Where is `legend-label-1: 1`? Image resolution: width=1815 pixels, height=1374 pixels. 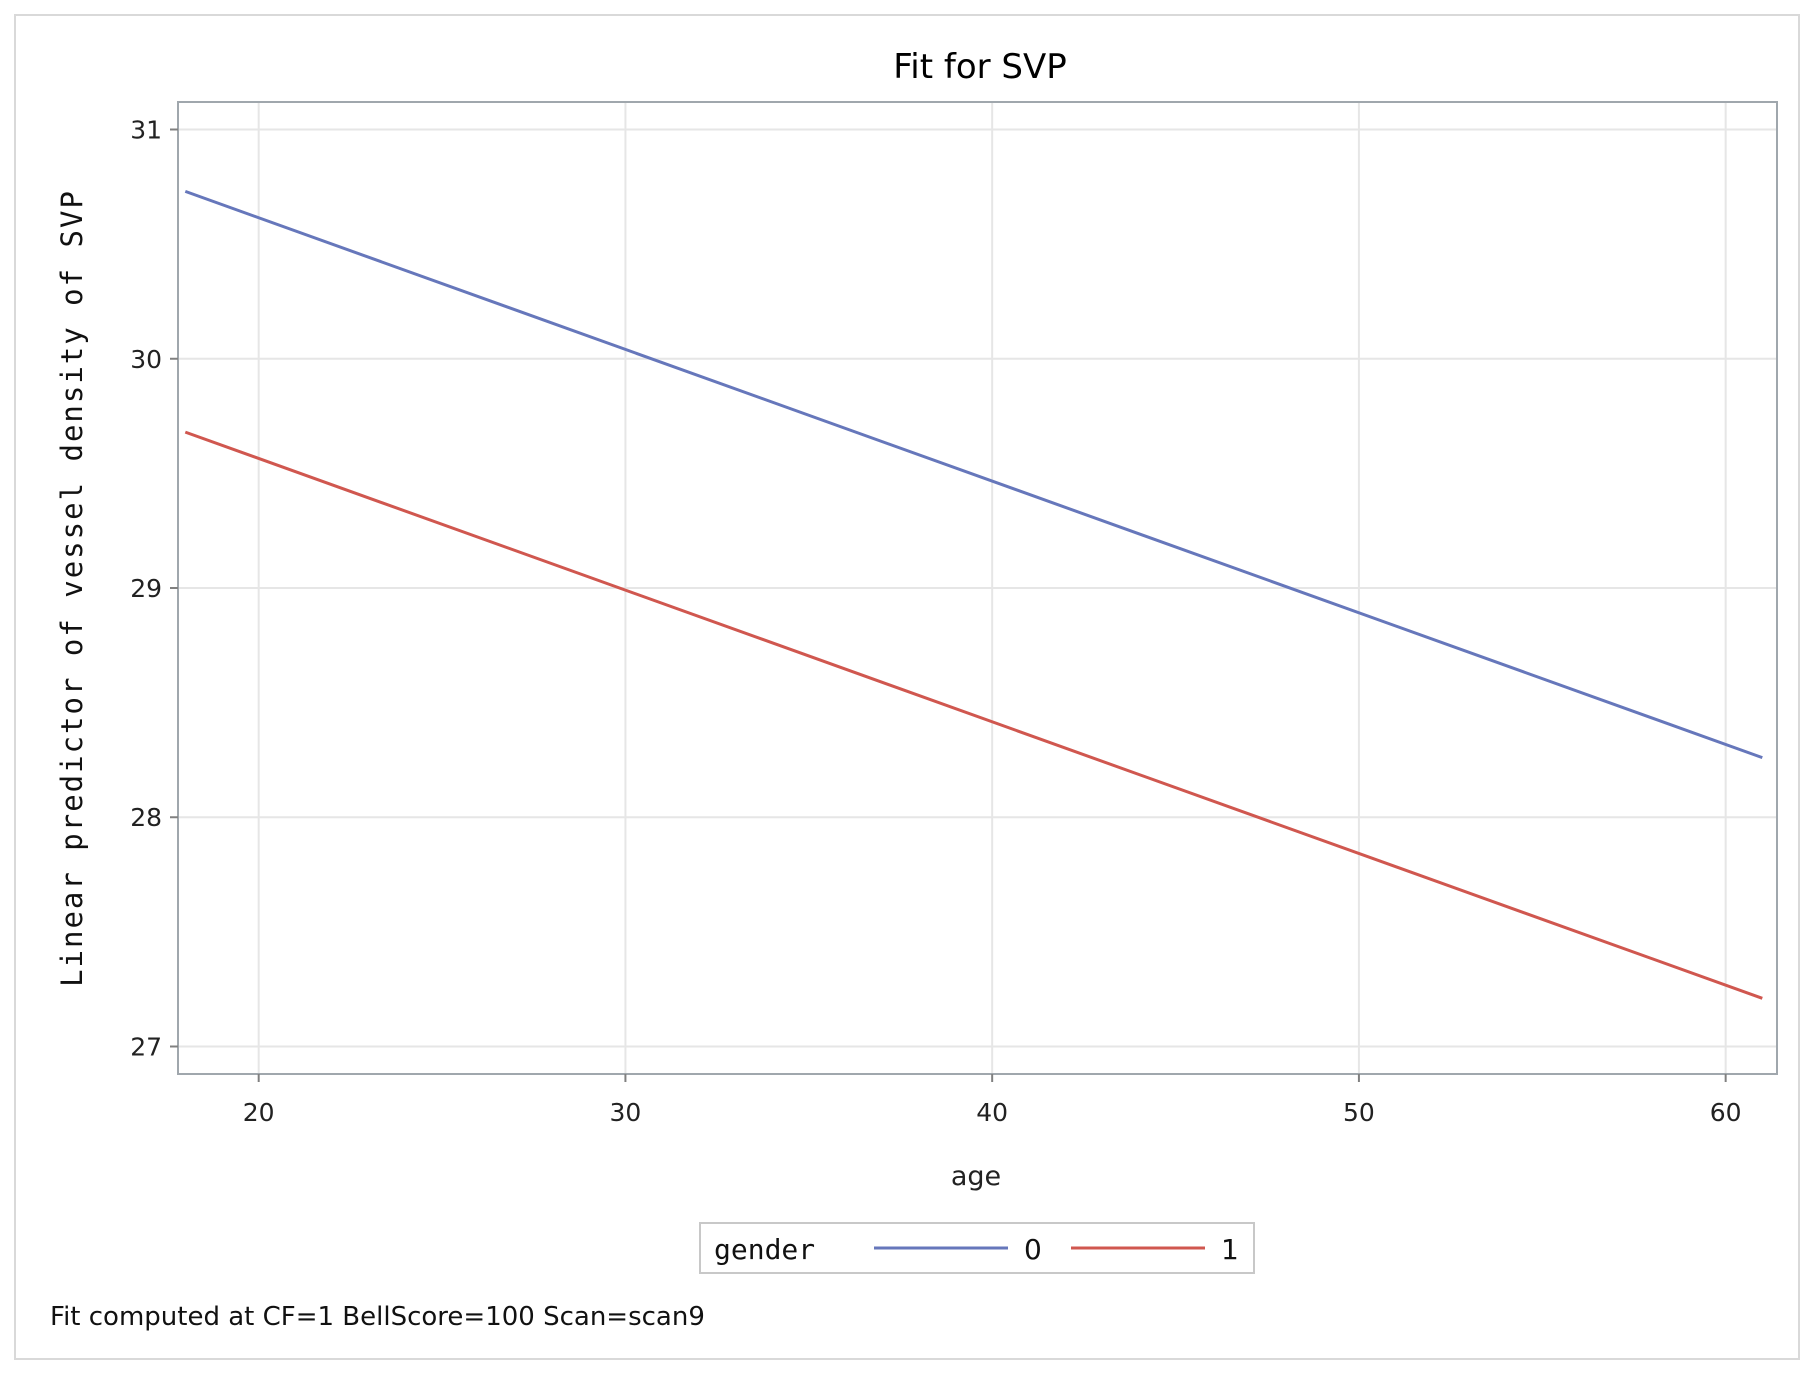
legend-label-1: 1 is located at coordinates (1230, 1249).